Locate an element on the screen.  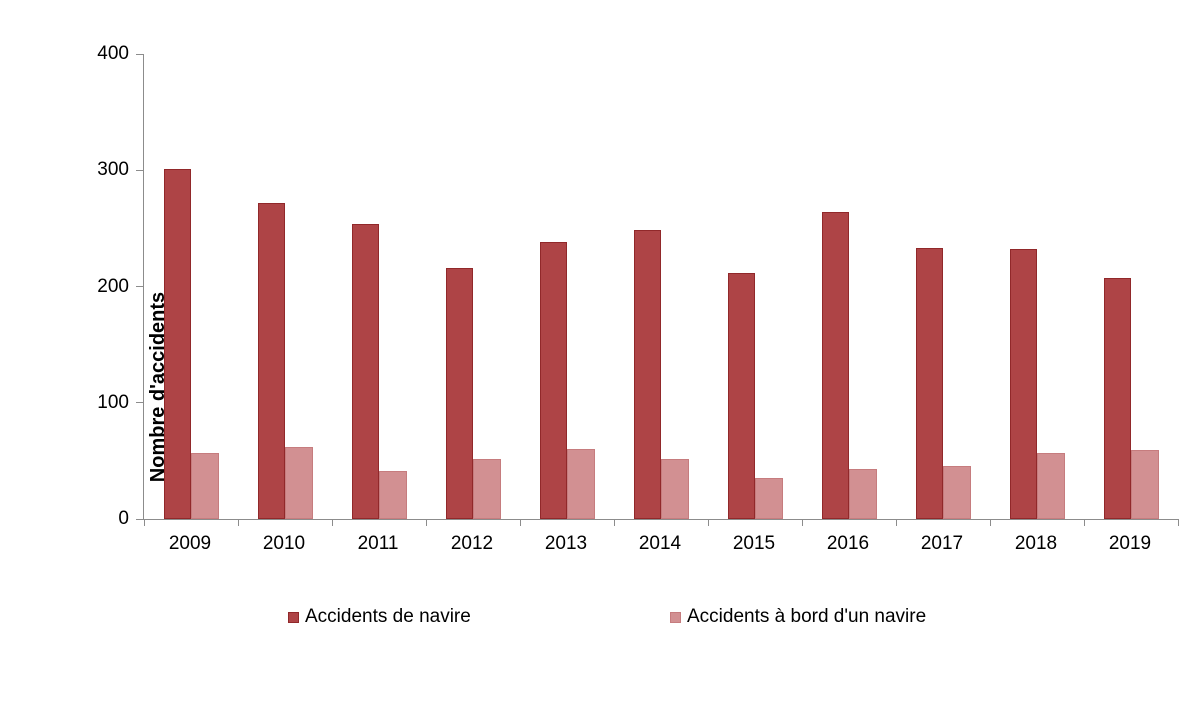
bar-2011-series0 is located at coordinates (365, 371).